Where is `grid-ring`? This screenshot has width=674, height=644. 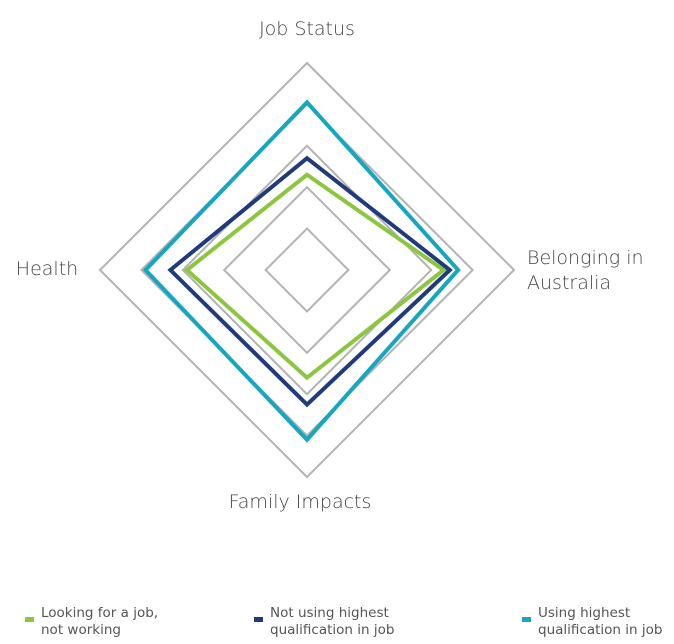
grid-ring is located at coordinates (307, 270).